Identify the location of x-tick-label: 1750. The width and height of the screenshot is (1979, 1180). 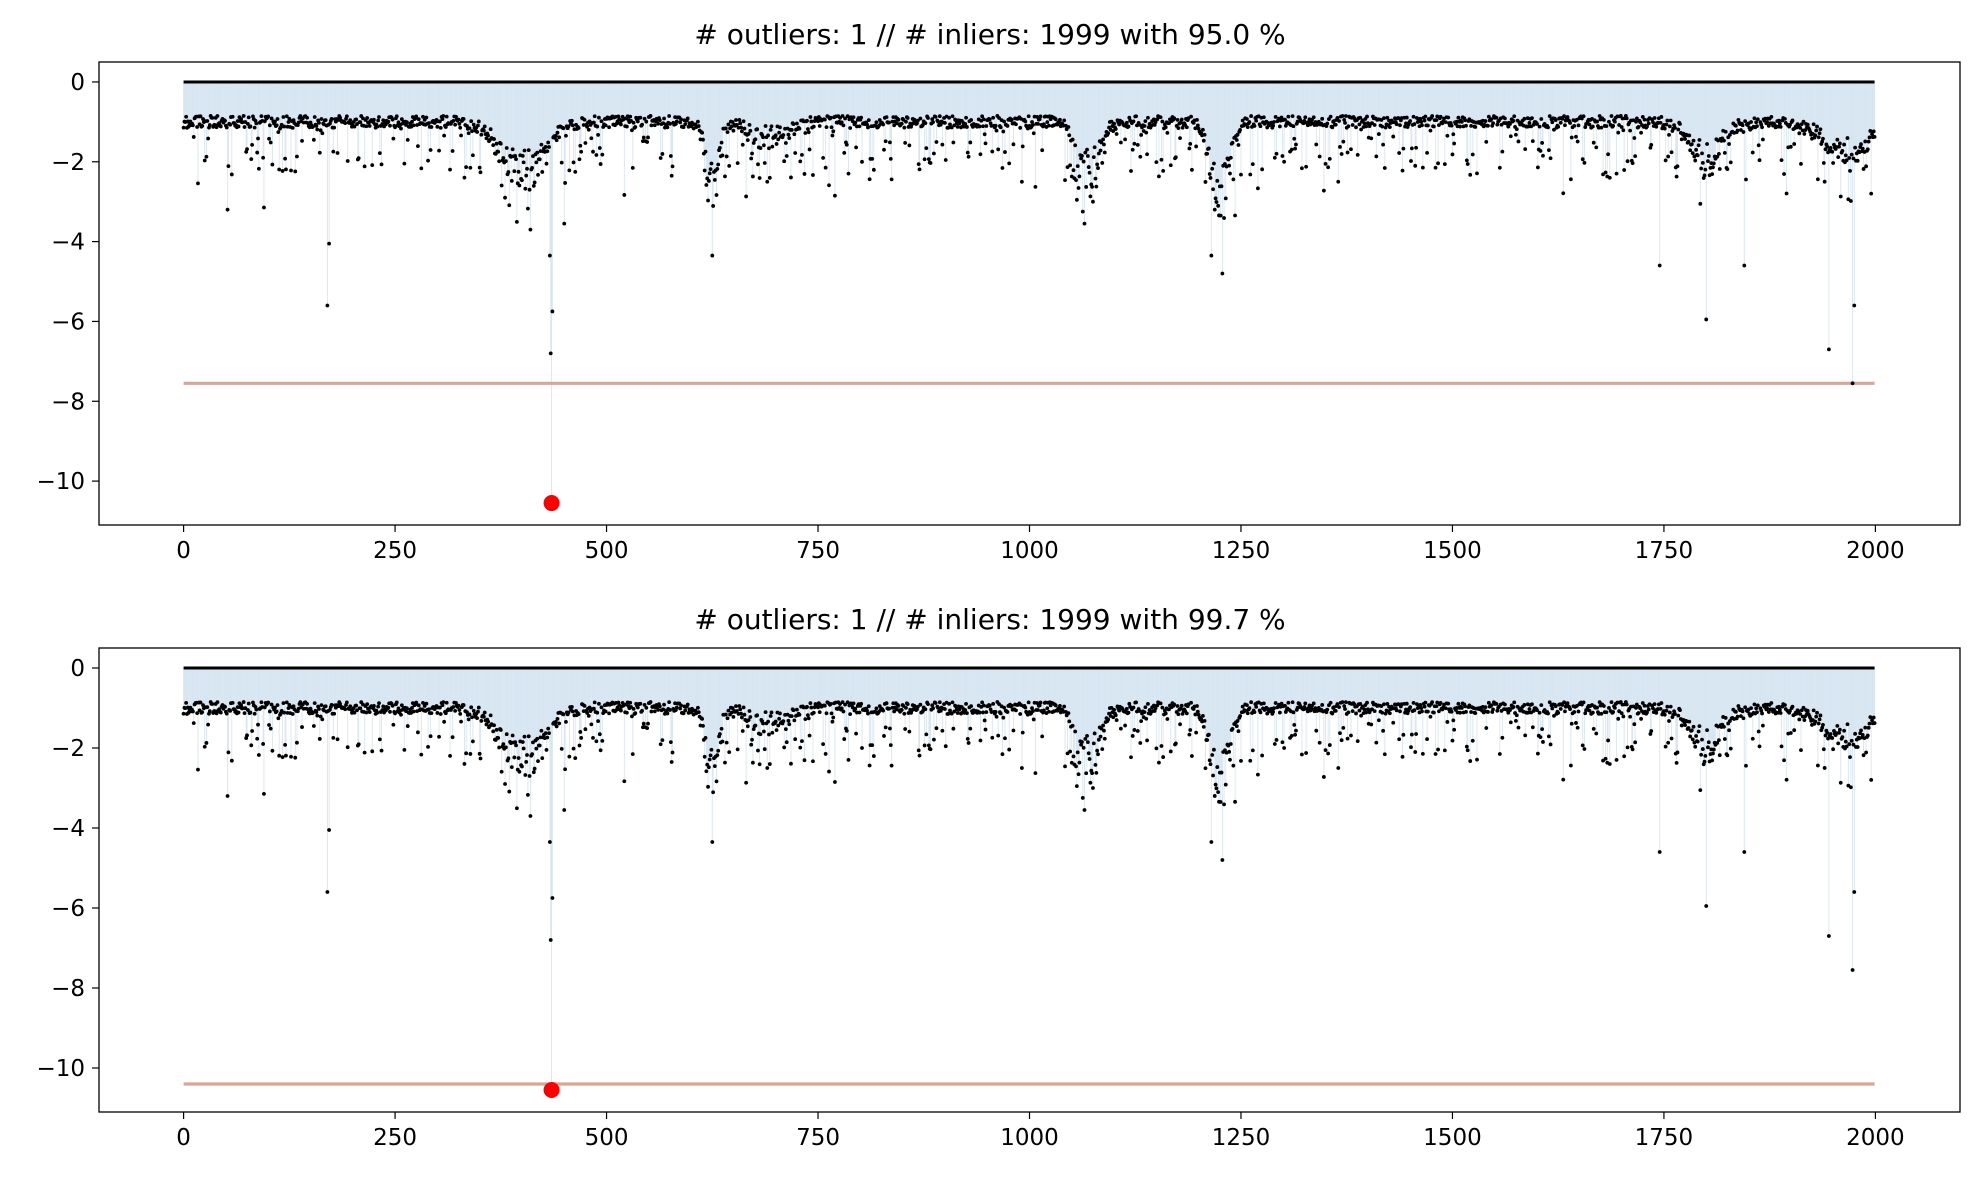
(1664, 551).